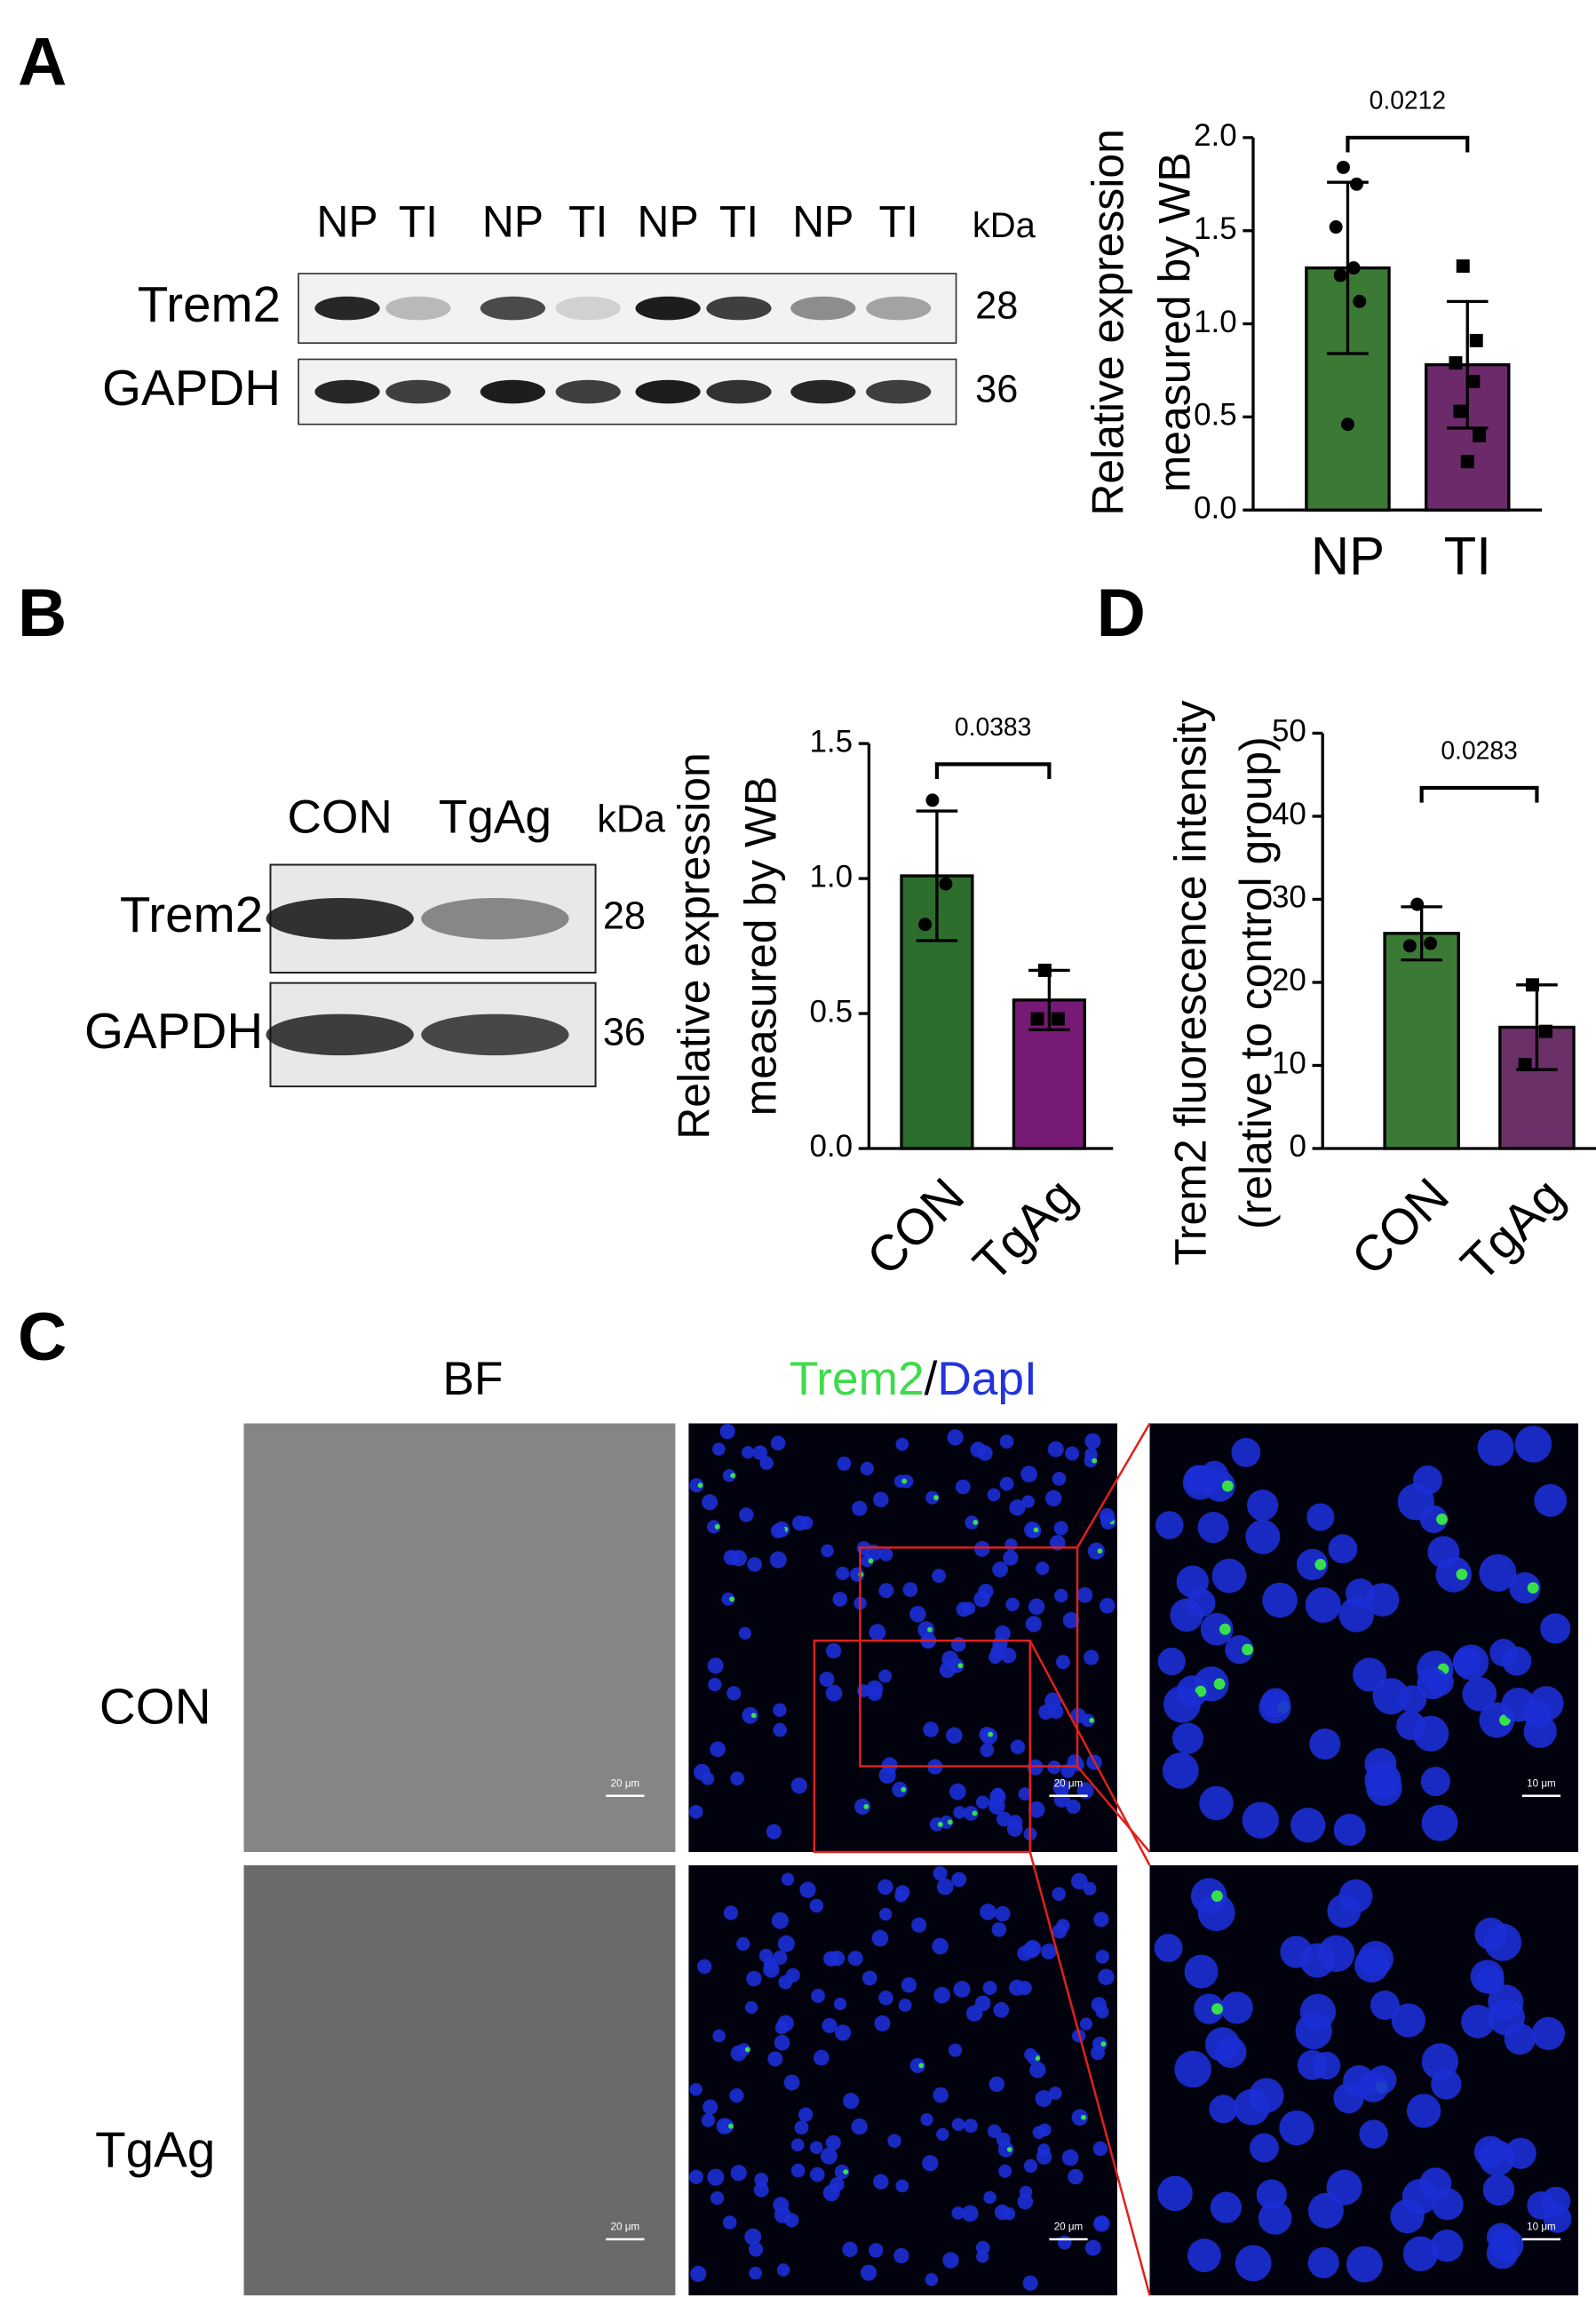 The width and height of the screenshot is (1596, 2297). What do you see at coordinates (1256, 983) in the screenshot?
I see `y-axis-label: (relative to control group)` at bounding box center [1256, 983].